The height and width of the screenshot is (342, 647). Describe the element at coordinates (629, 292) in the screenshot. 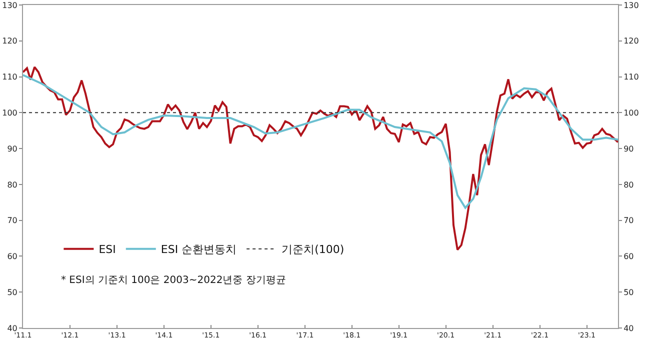

I see `y2-tick-label: 50` at that location.